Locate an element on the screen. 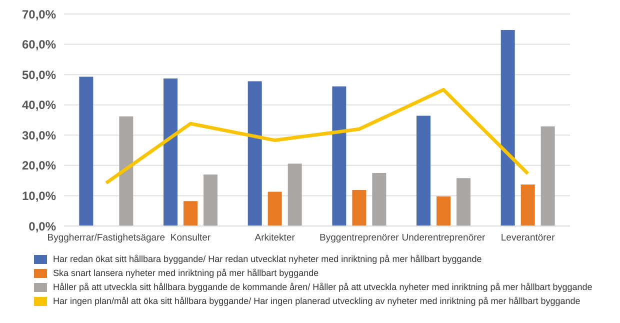 This screenshot has height=323, width=620. x-tick-label: Byggentreprenörer is located at coordinates (359, 238).